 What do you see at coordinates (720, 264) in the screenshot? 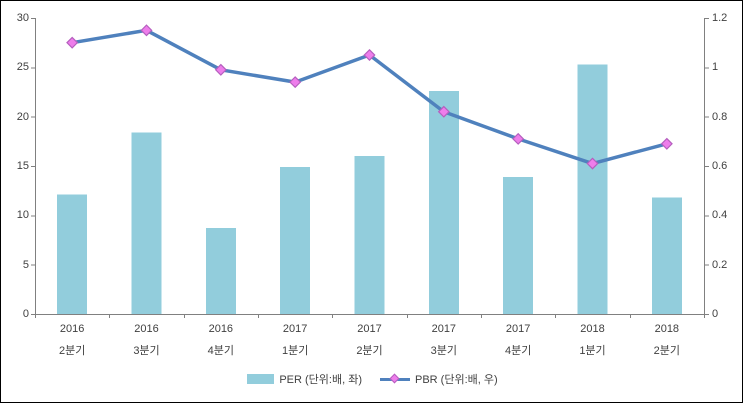
I see `right-axis-label-0.2: 0.2` at bounding box center [720, 264].